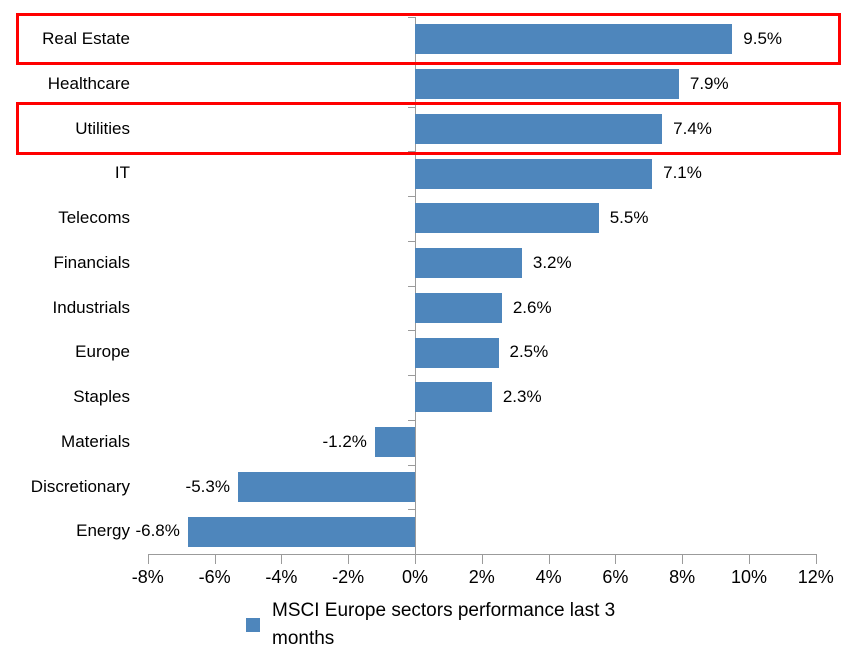 This screenshot has height=651, width=852. Describe the element at coordinates (122, 173) in the screenshot. I see `category-label: IT` at that location.